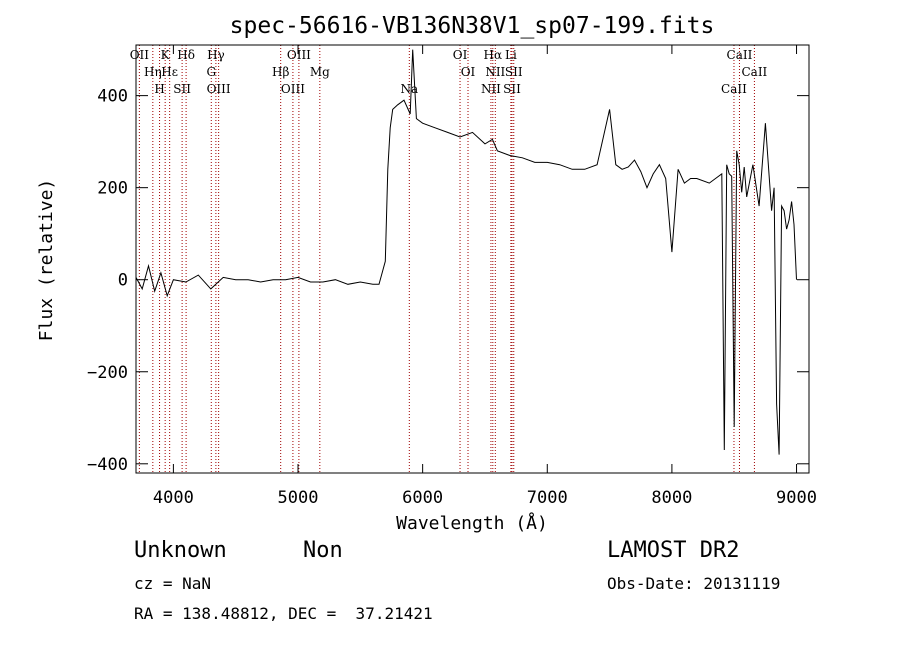 This screenshot has width=900, height=649. What do you see at coordinates (107, 373) in the screenshot?
I see `y-tick-label: −200` at bounding box center [107, 373].